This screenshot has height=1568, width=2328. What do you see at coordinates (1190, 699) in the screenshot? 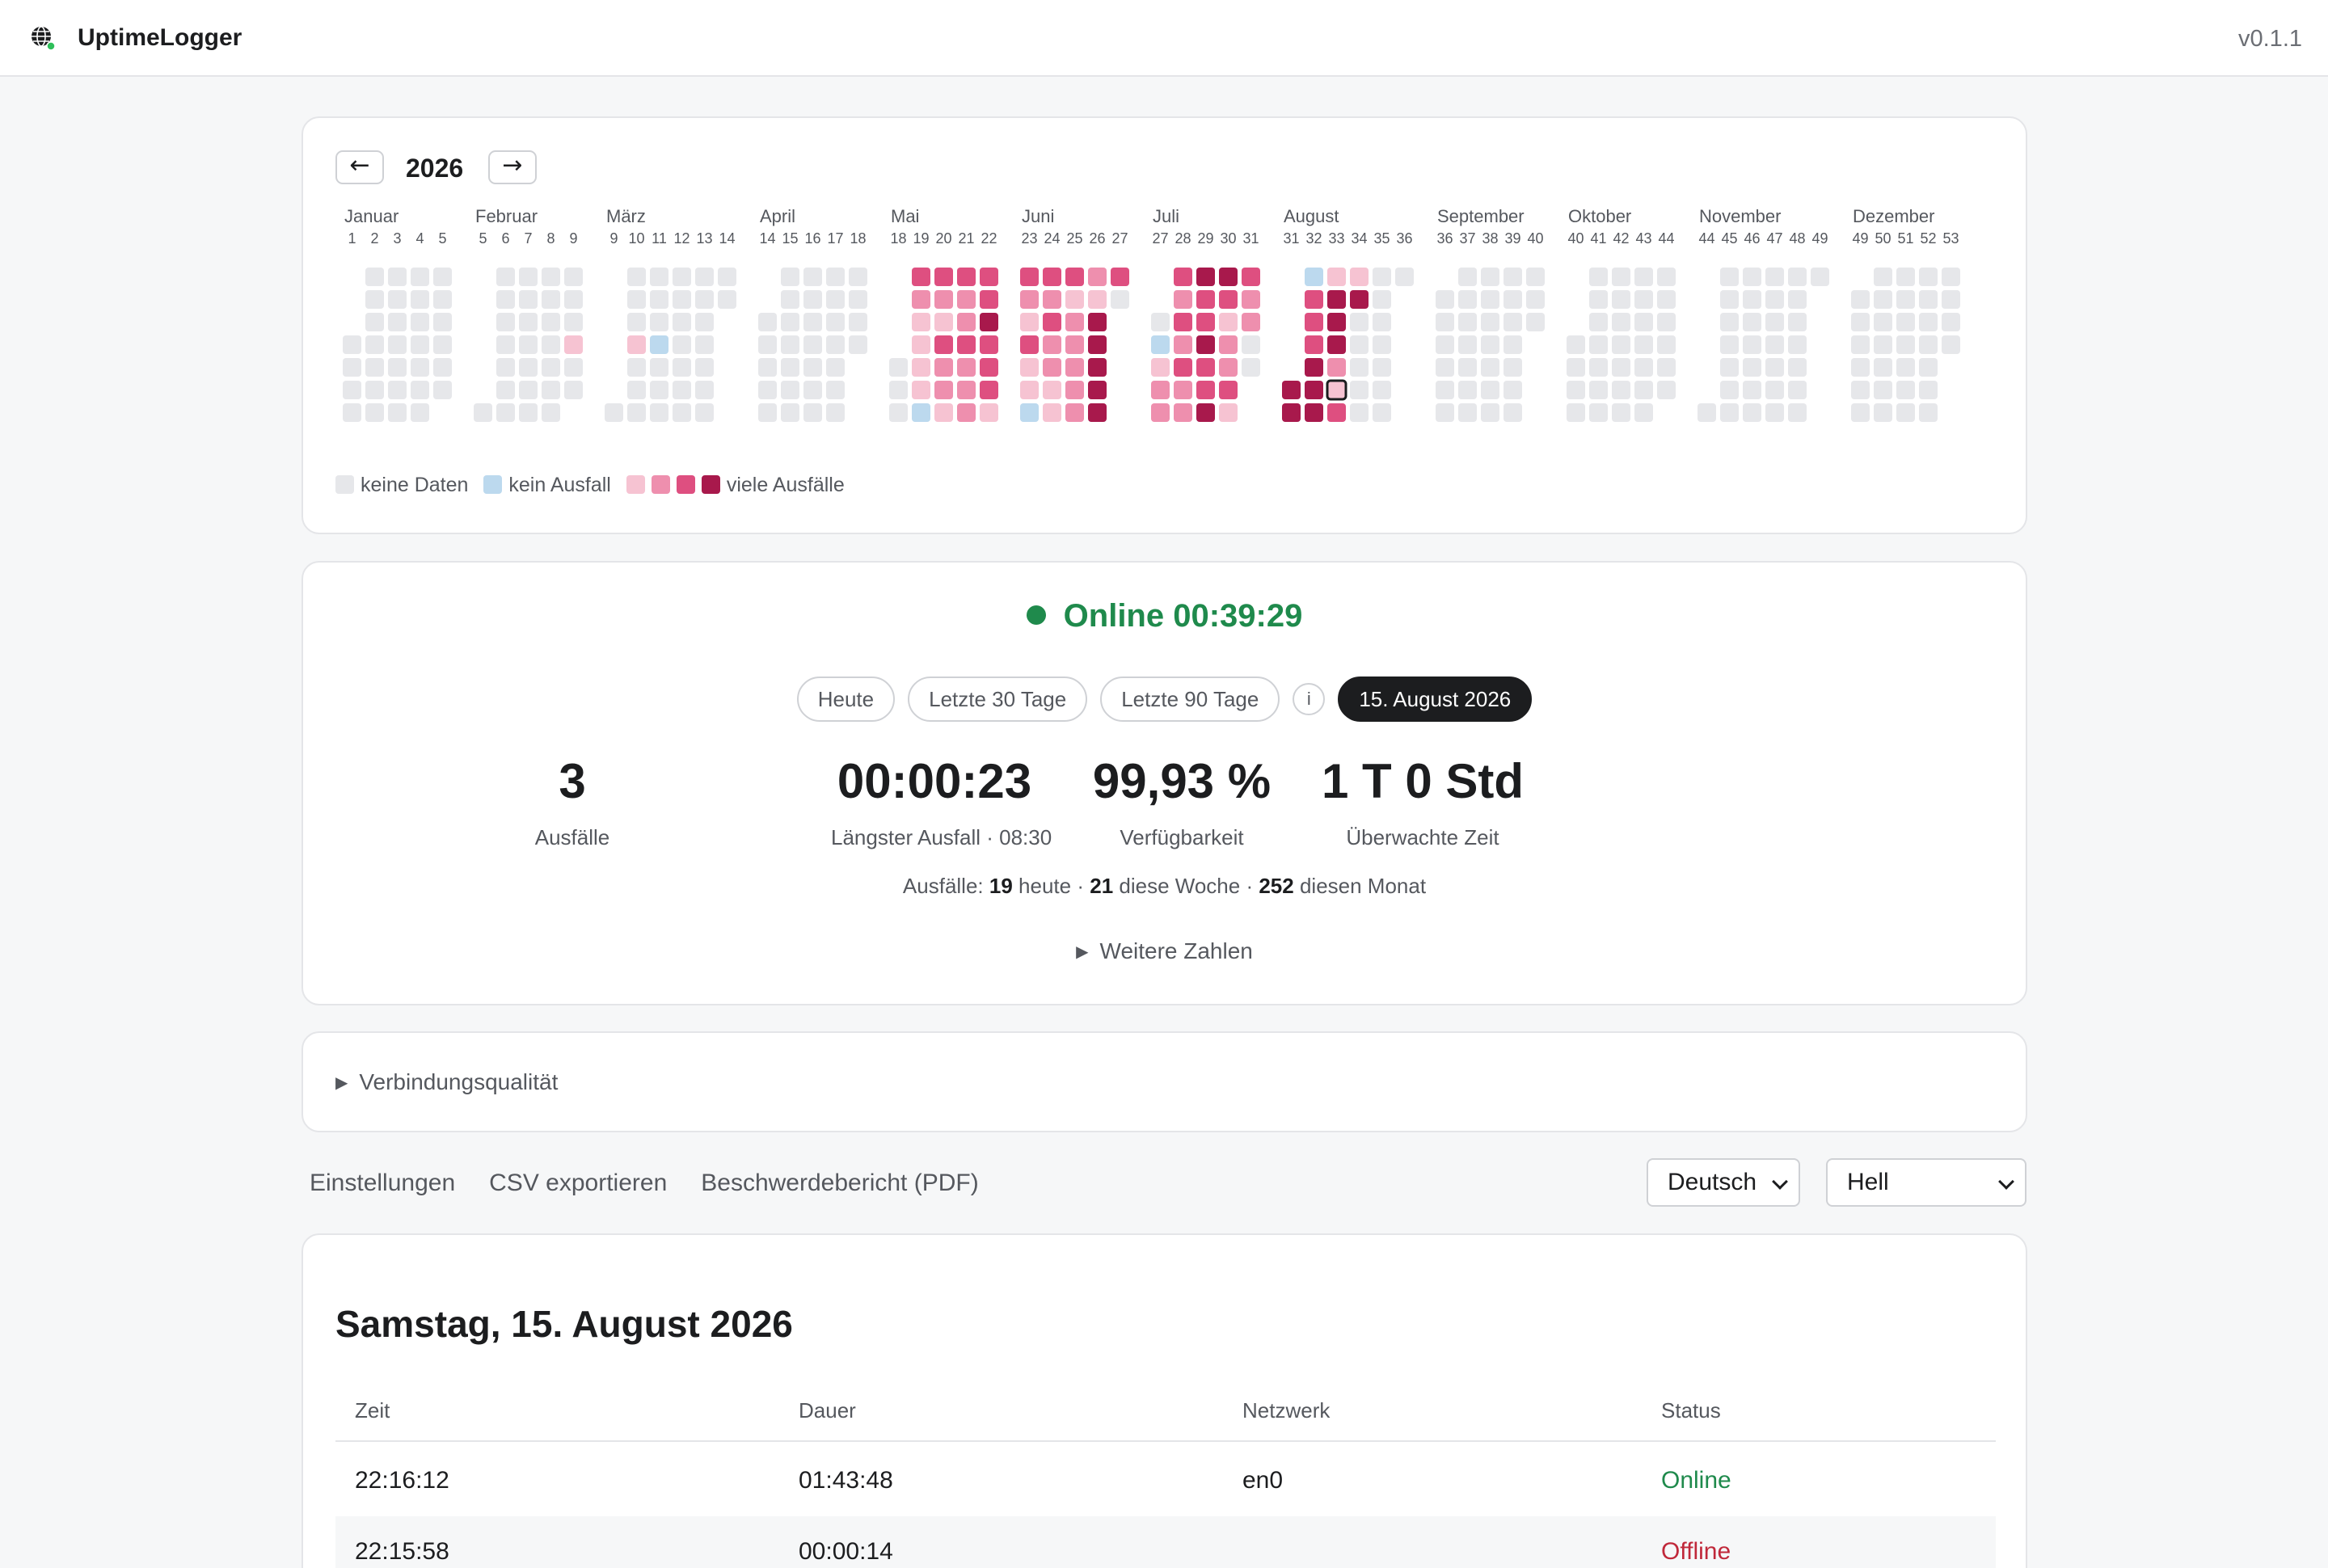
I see `period-90-days-button: Letzte 90 Tage` at bounding box center [1190, 699].